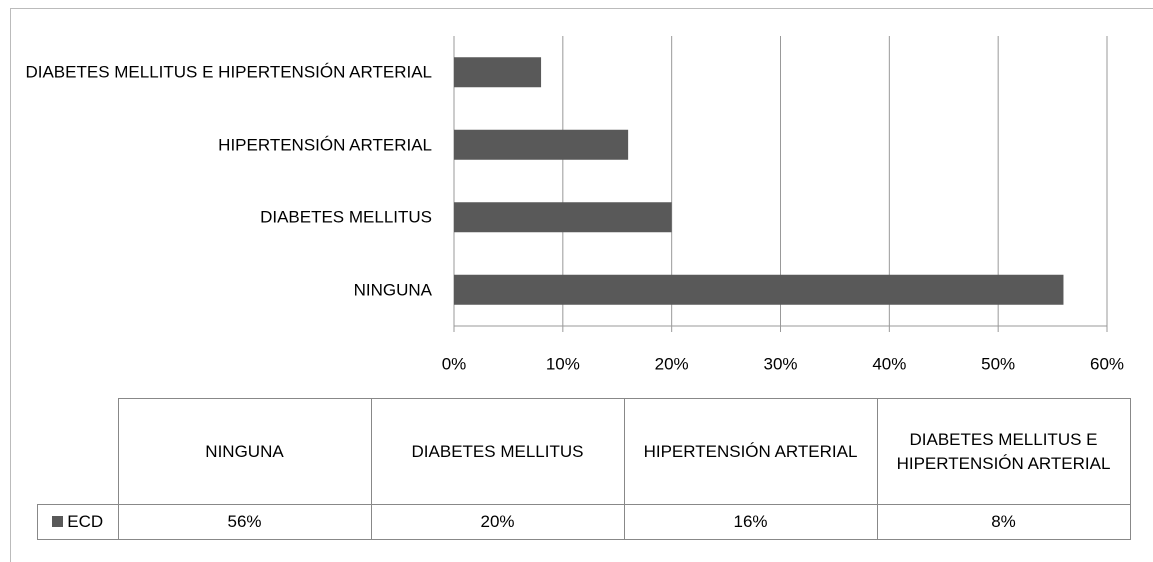  I want to click on x-tick-label: 0%, so click(454, 363).